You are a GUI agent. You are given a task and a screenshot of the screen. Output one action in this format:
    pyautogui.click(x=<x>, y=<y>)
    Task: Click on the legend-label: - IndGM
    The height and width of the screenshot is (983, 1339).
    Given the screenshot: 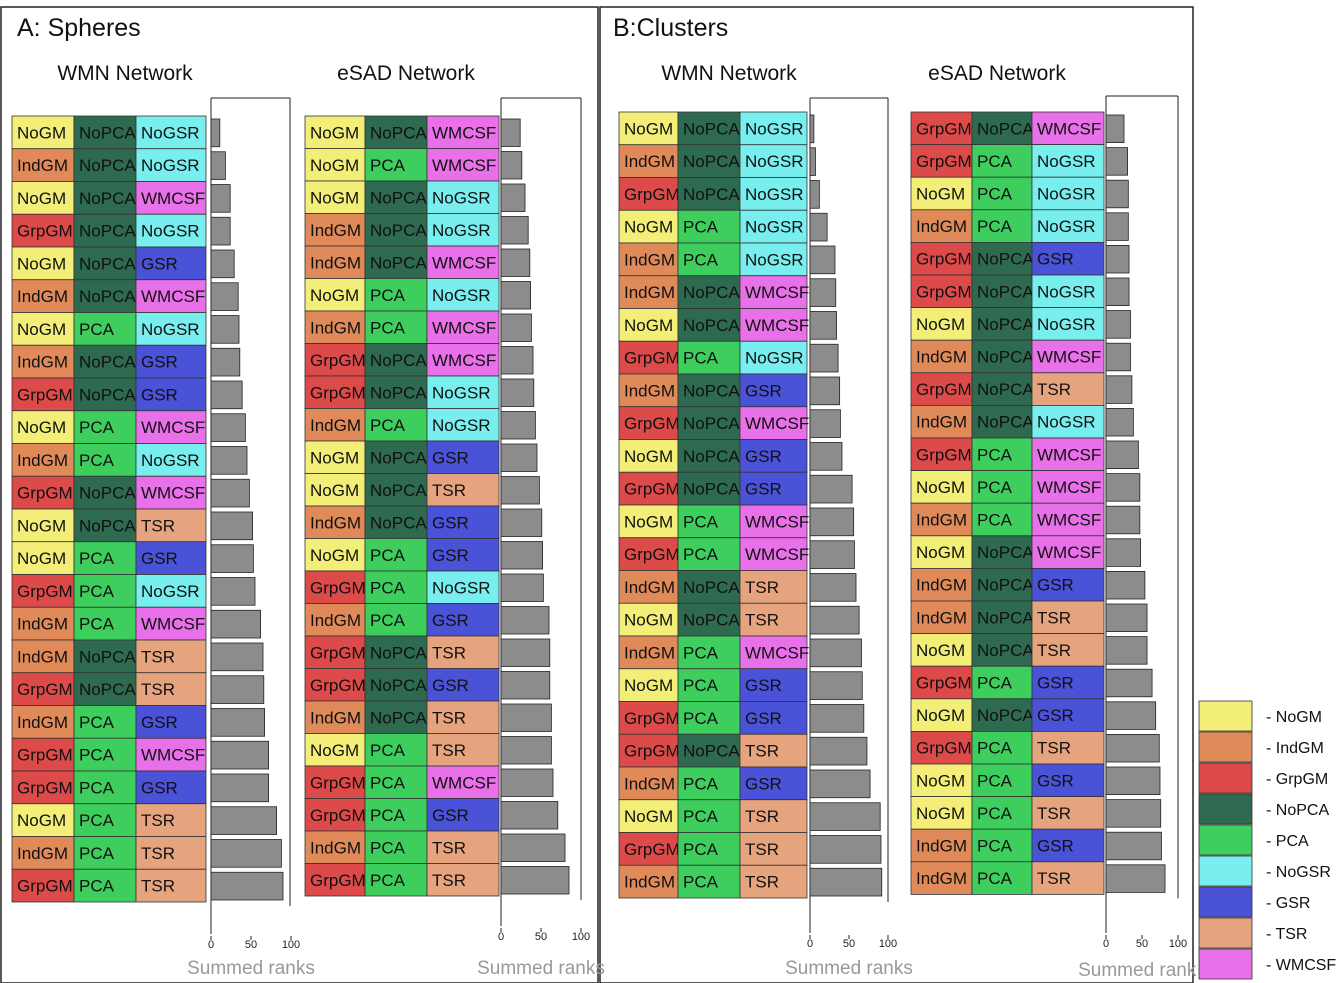 What is the action you would take?
    pyautogui.click(x=1295, y=748)
    